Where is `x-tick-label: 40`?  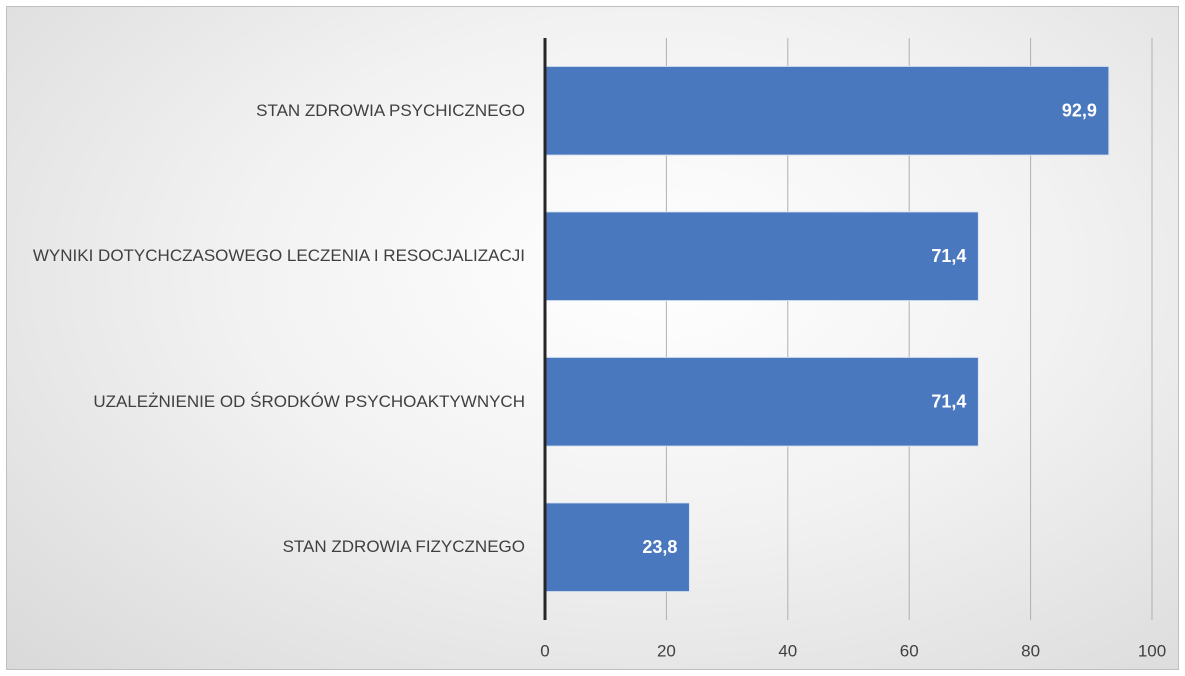 x-tick-label: 40 is located at coordinates (787, 650).